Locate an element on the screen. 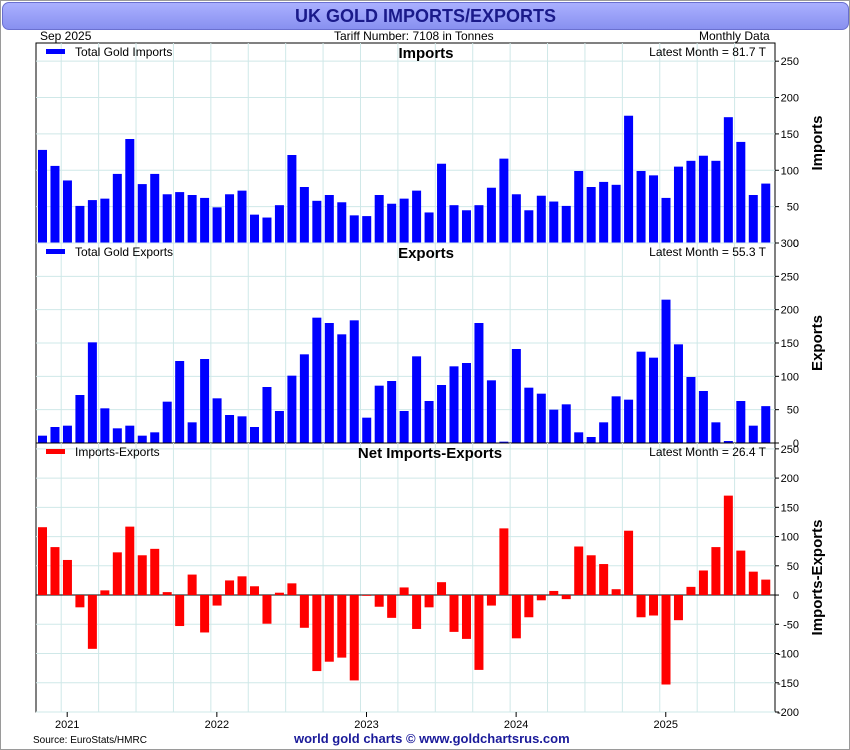 The height and width of the screenshot is (750, 850). legend-swatch is located at coordinates (55, 251).